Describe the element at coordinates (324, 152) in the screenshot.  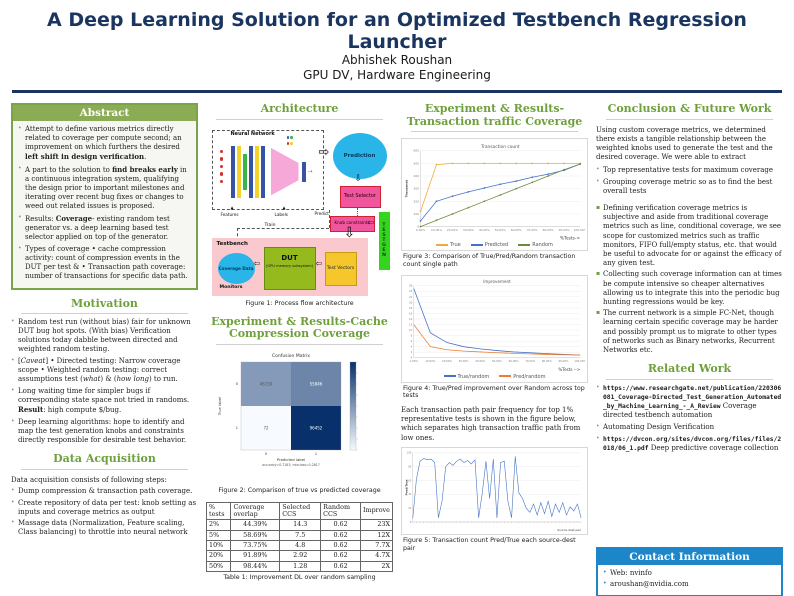
I see `arrow-right-icon: ⇨` at that location.